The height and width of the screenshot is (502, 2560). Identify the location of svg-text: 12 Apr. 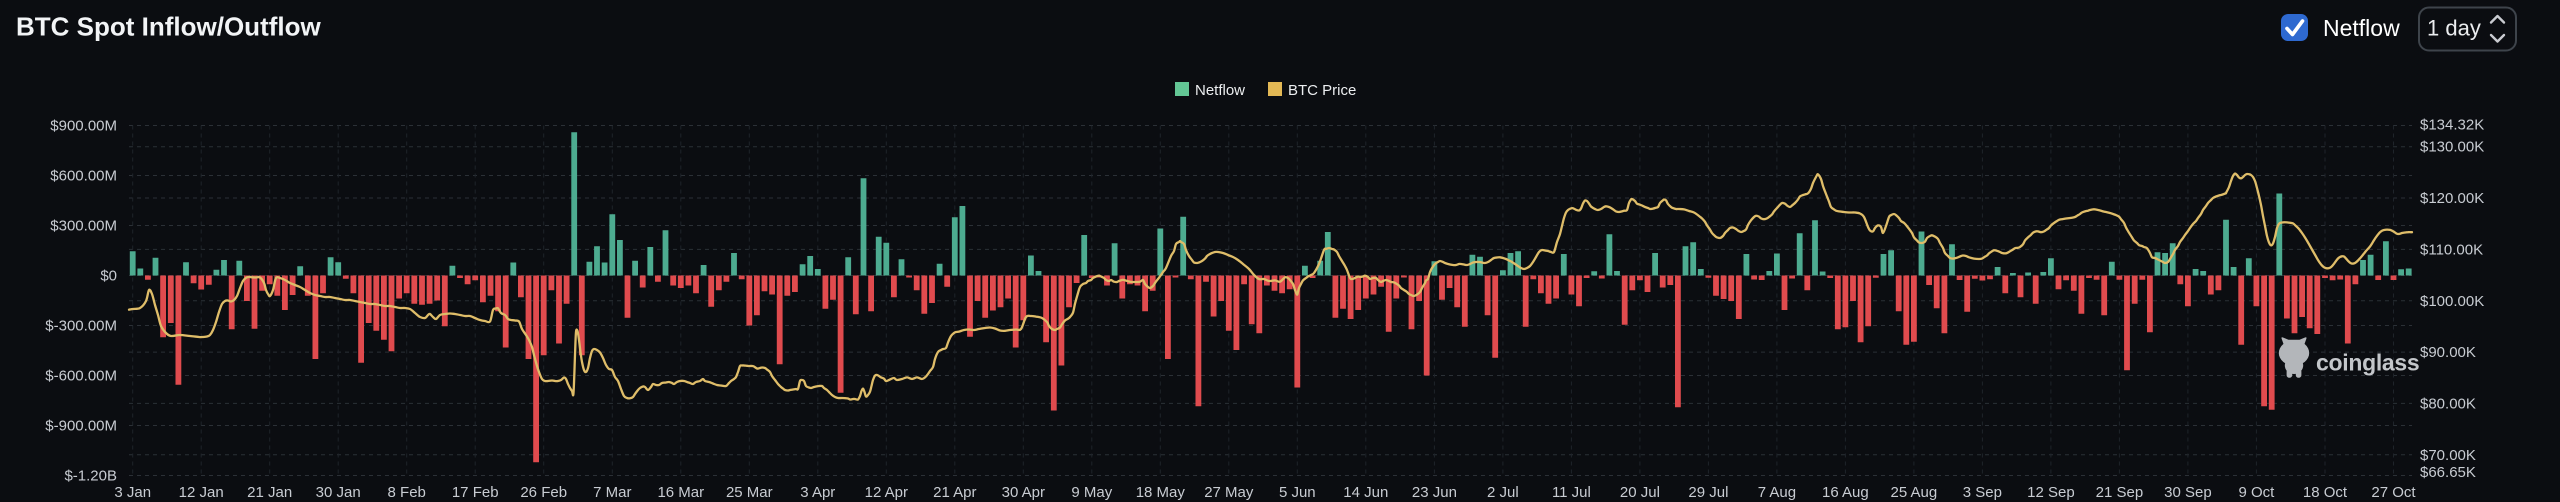
(886, 492).